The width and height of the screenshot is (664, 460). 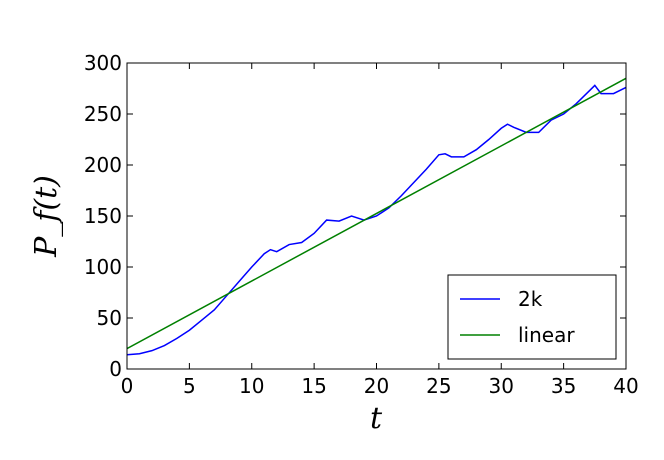 What do you see at coordinates (46, 216) in the screenshot?
I see `y-axis-label: P_f(t)` at bounding box center [46, 216].